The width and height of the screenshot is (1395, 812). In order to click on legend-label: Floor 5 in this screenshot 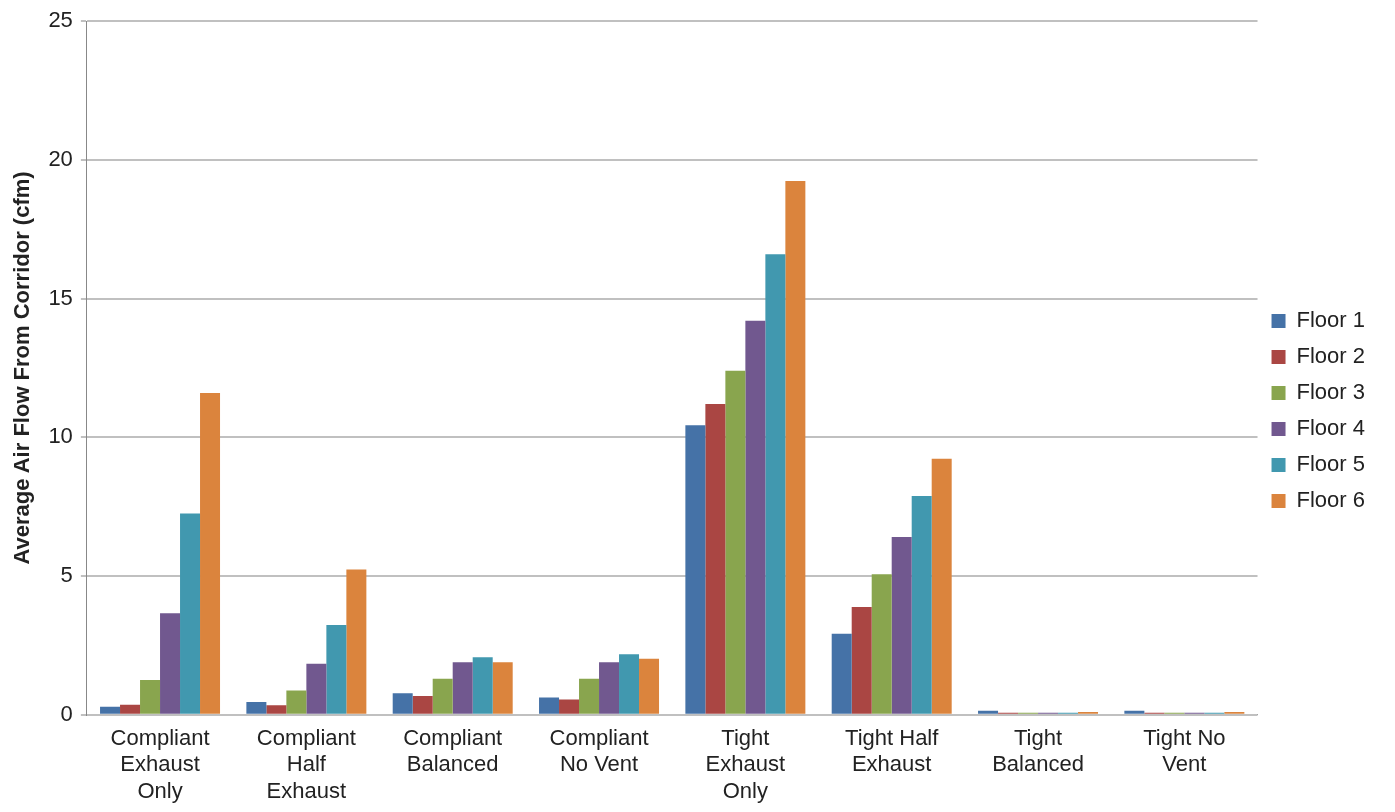, I will do `click(1331, 464)`.